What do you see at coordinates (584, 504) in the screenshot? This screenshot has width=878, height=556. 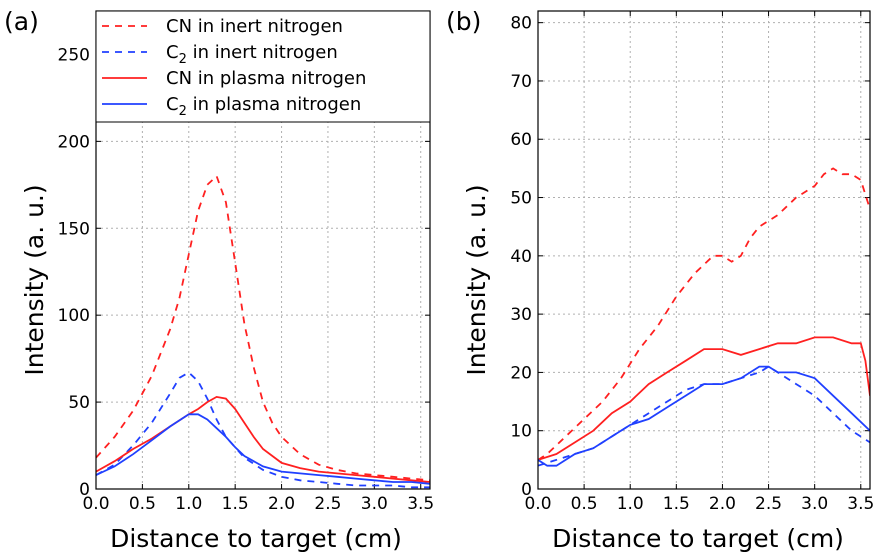 I see `panel-b-xtick-label: 0.5` at bounding box center [584, 504].